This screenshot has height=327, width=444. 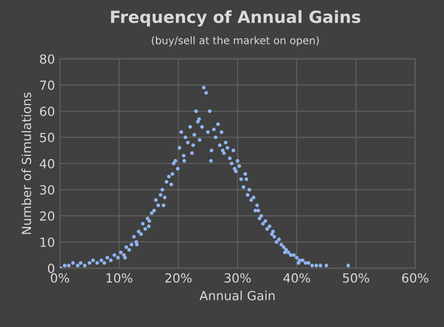 I want to click on x-tick-label: 10%, so click(x=119, y=278).